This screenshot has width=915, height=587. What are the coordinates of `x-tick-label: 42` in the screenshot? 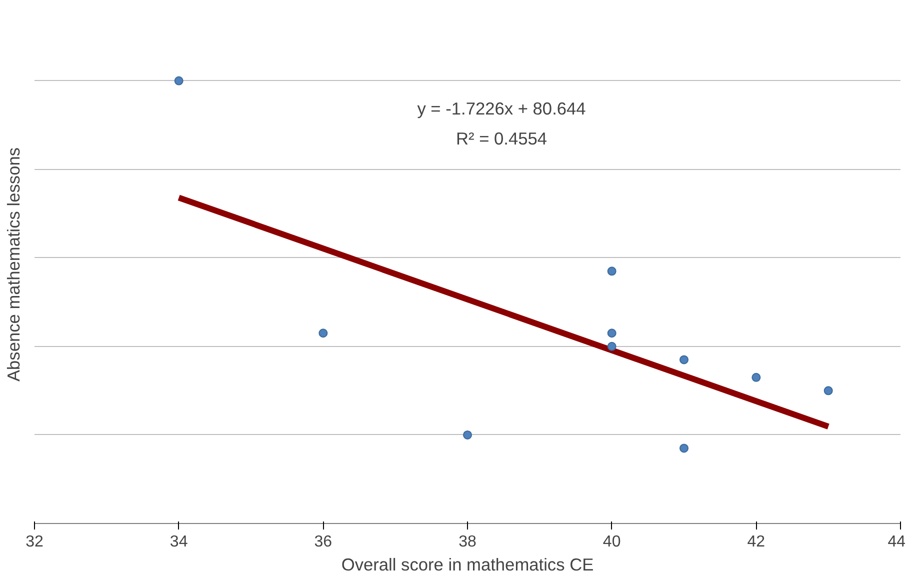 It's located at (756, 542).